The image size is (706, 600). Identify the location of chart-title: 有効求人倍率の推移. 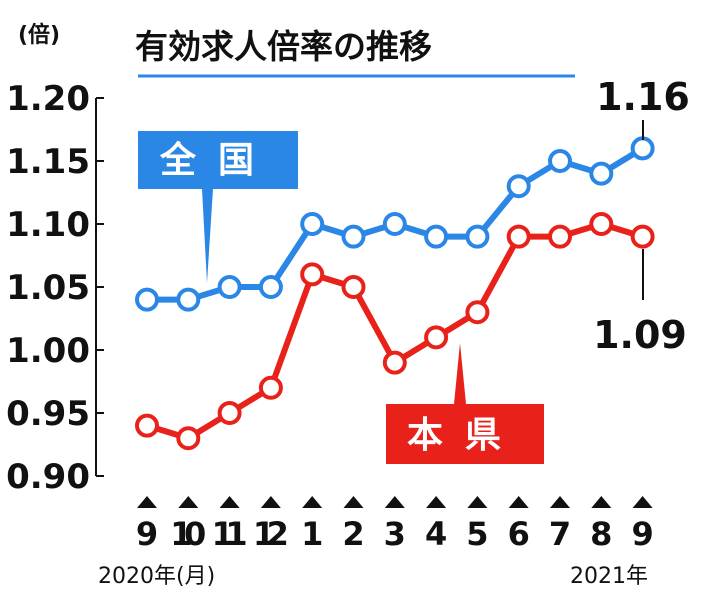
(283, 46).